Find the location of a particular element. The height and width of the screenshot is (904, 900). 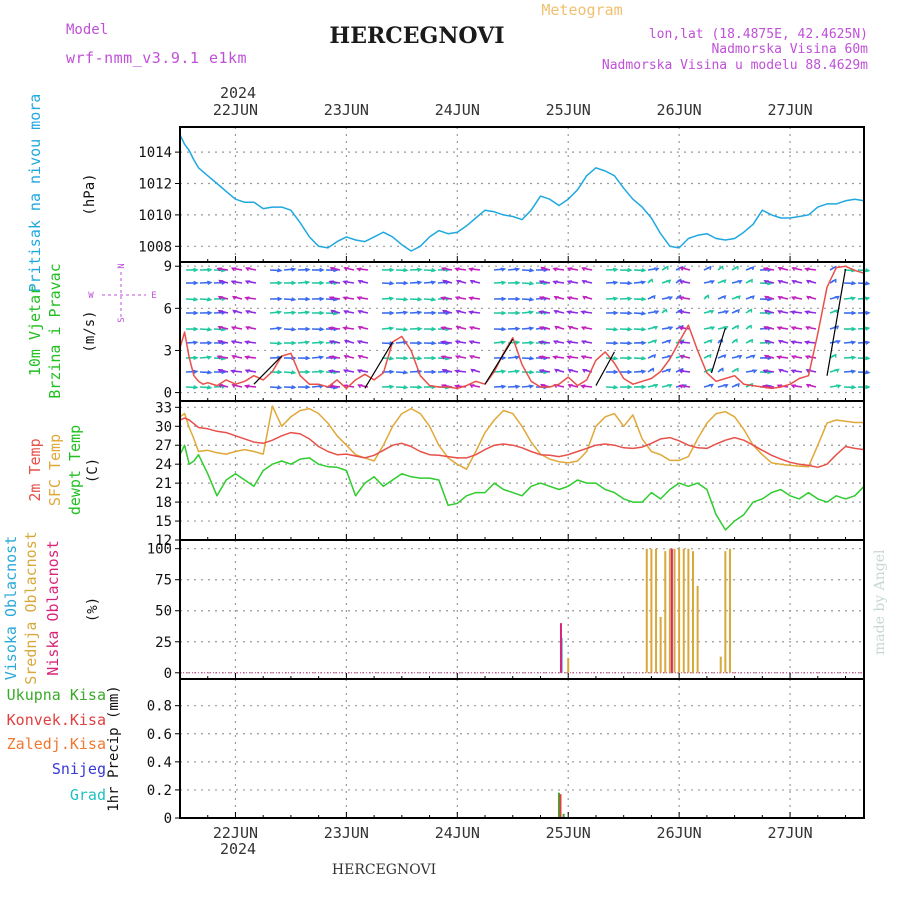

pressure-axis-title-0: Pritisak na nivou mora is located at coordinates (35, 193).